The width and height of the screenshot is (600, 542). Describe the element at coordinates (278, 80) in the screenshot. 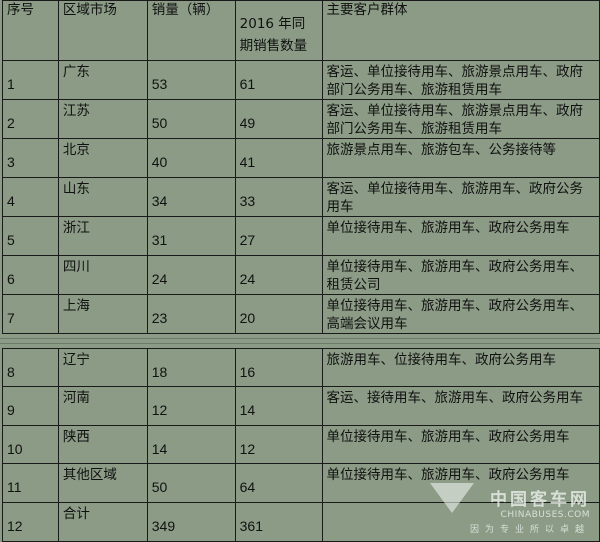

I see `cell-prev: 61` at that location.